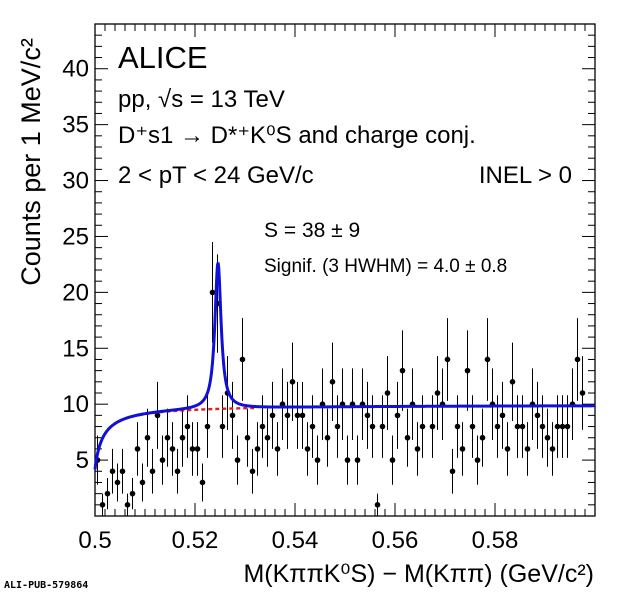  Describe the element at coordinates (82, 460) in the screenshot. I see `y-tick-label: 5` at that location.